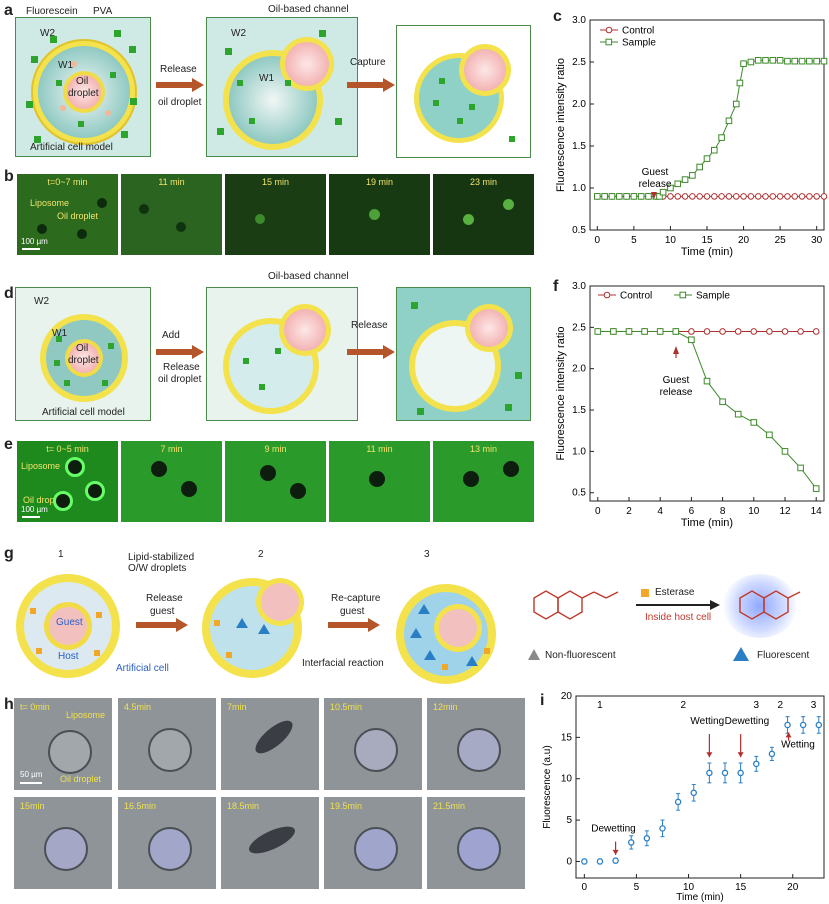 The image size is (829, 904). What do you see at coordinates (464, 93) in the screenshot?
I see `capture-illustration` at bounding box center [464, 93].